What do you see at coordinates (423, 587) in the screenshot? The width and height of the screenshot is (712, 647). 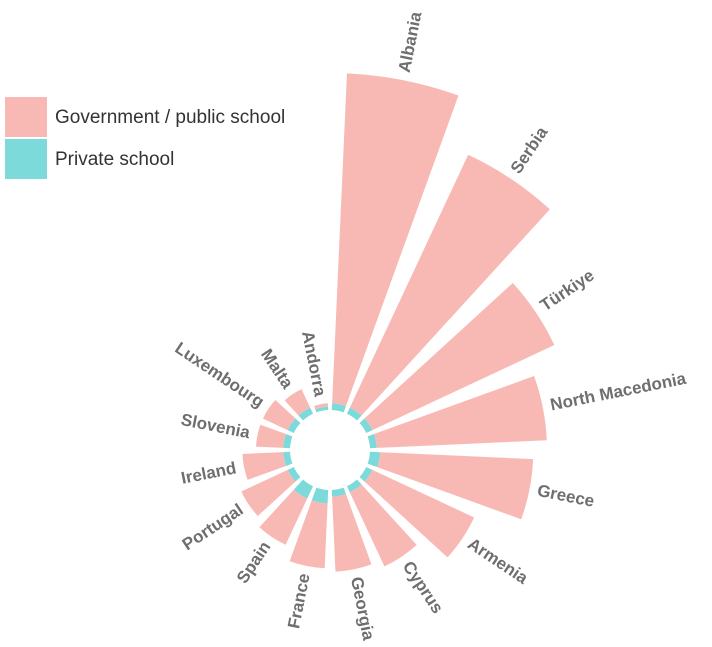 I see `category-label: Cyprus` at bounding box center [423, 587].